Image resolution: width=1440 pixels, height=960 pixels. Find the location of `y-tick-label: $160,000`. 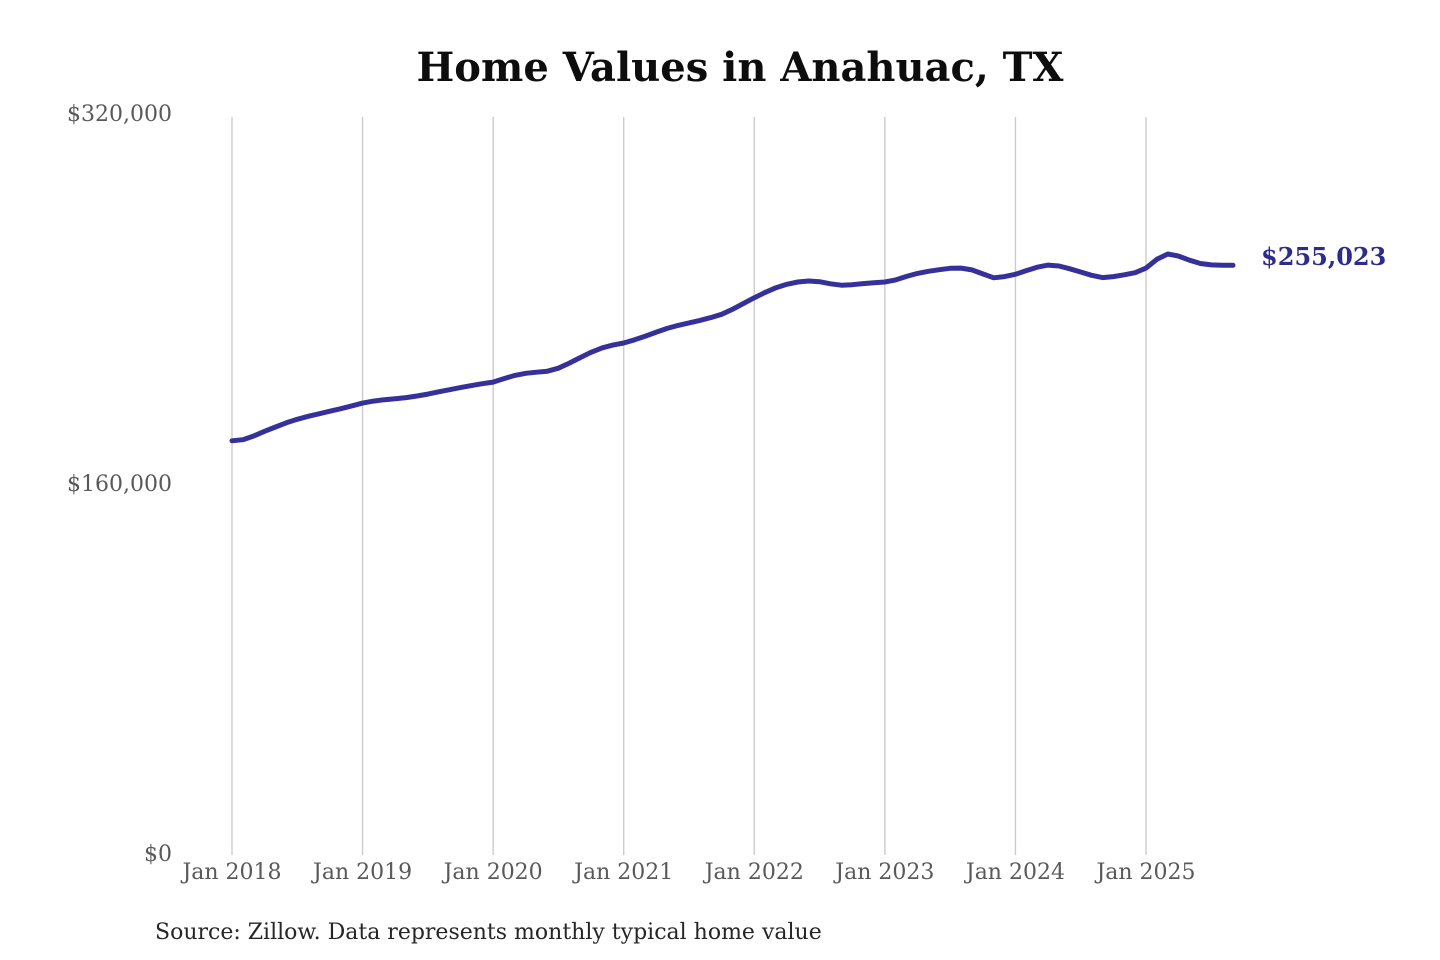

y-tick-label: $160,000 is located at coordinates (119, 484).